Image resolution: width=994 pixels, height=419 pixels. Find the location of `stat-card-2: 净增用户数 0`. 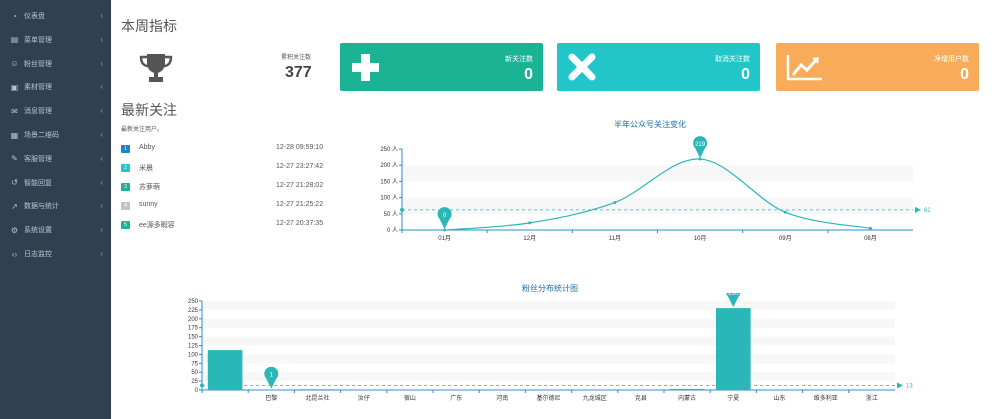

stat-card-2: 净增用户数 0 is located at coordinates (877, 67).